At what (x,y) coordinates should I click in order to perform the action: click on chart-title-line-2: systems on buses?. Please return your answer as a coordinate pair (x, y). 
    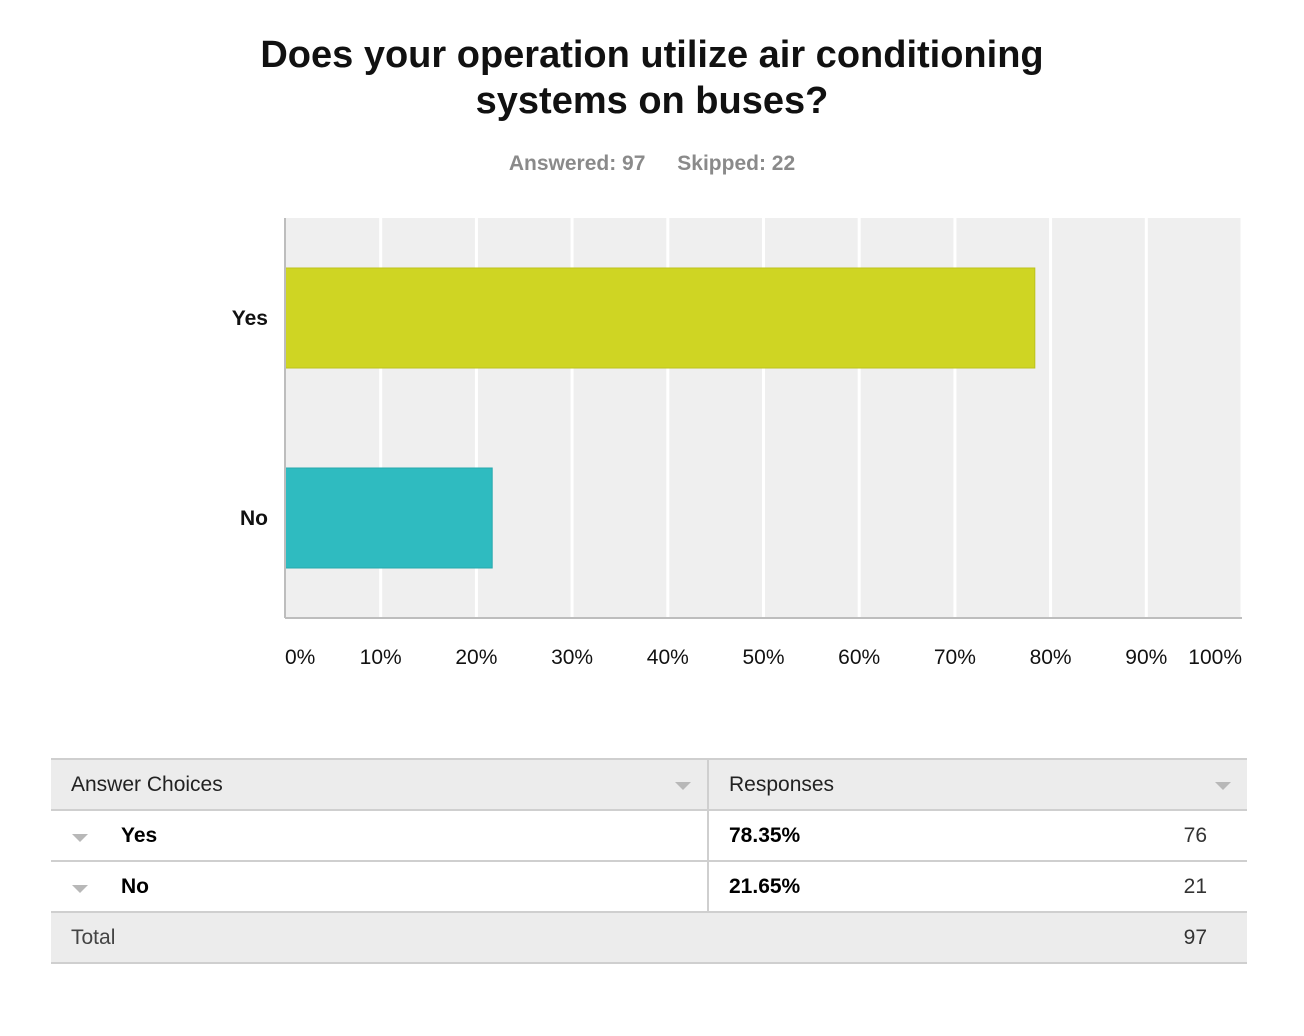
    Looking at the image, I should click on (652, 101).